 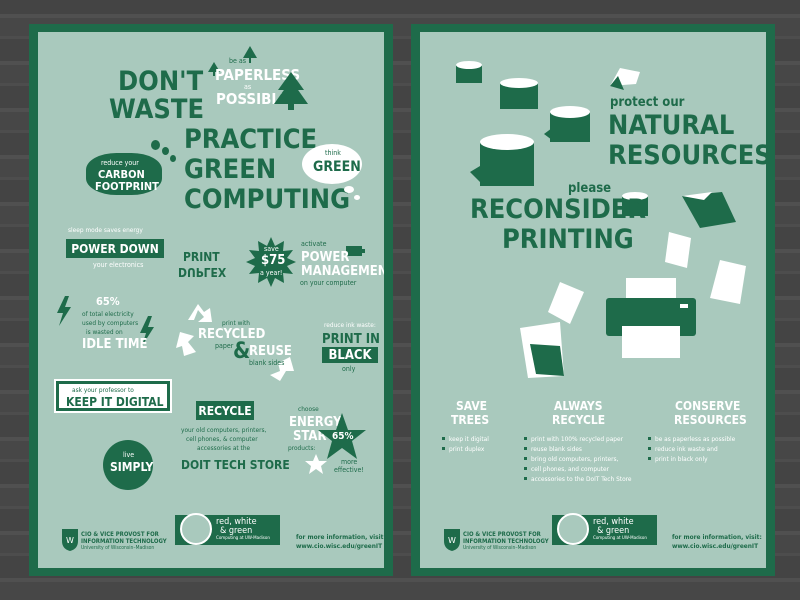 I want to click on dont-text: DON'T, so click(x=161, y=81).